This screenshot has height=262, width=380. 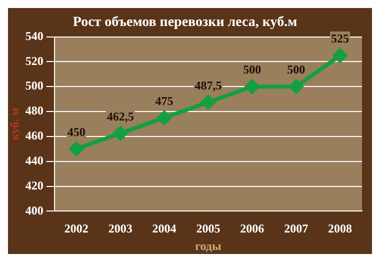 What do you see at coordinates (76, 228) in the screenshot?
I see `x-tick-label: 2002` at bounding box center [76, 228].